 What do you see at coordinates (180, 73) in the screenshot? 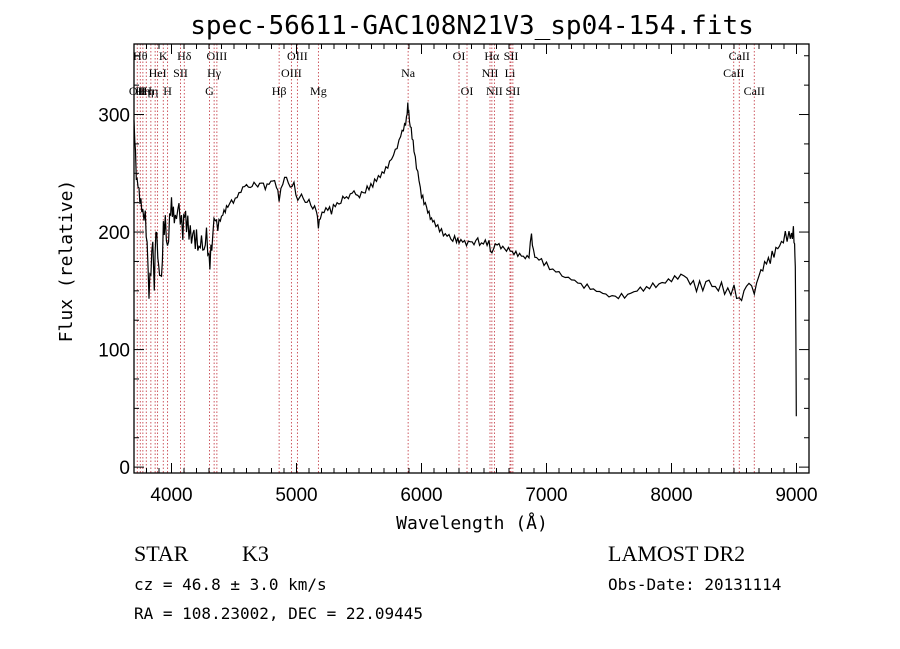
I see `line-label-9: SII` at bounding box center [180, 73].